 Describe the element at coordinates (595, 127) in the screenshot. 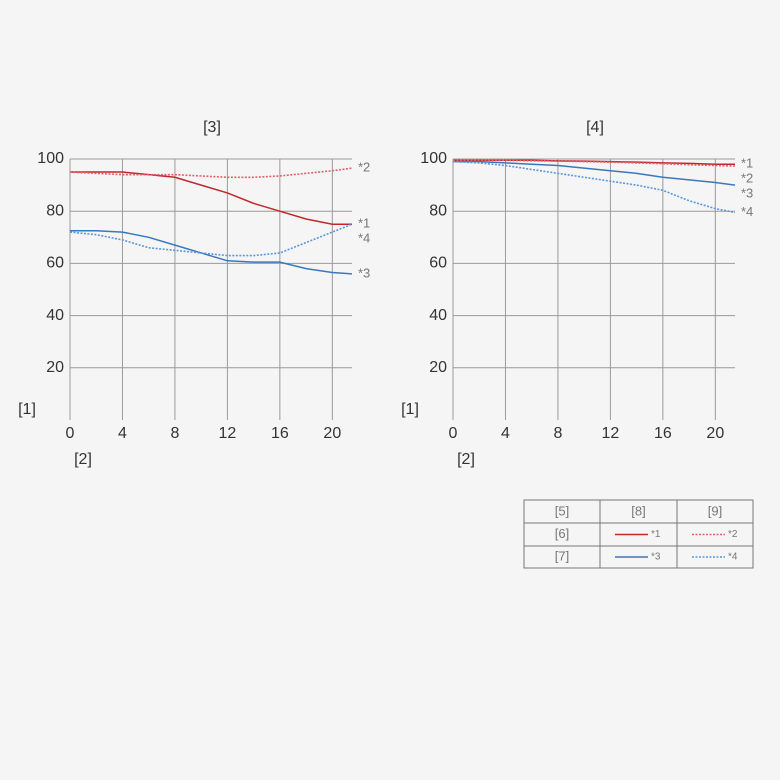

I see `chart-title: [4]` at that location.